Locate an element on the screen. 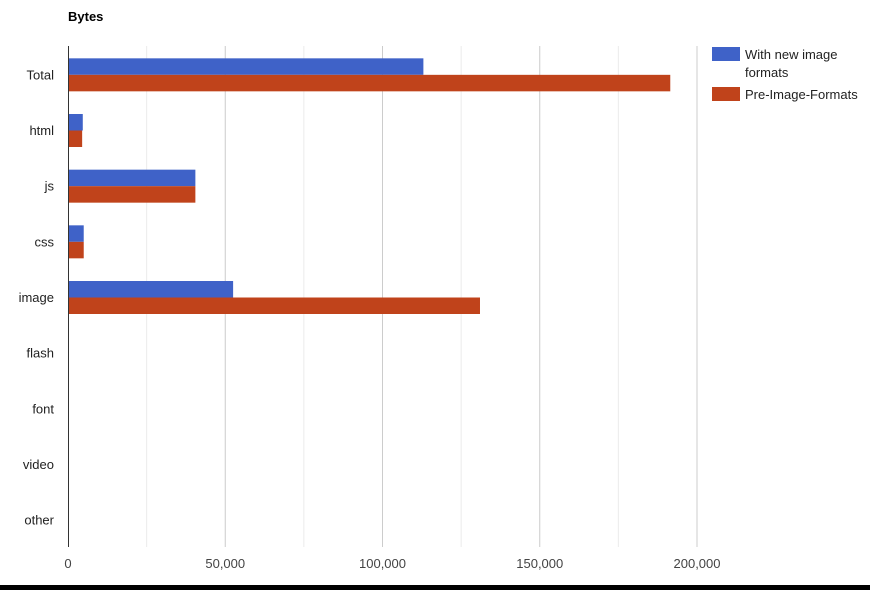  bar-with-new-image-formats-html is located at coordinates (75, 122).